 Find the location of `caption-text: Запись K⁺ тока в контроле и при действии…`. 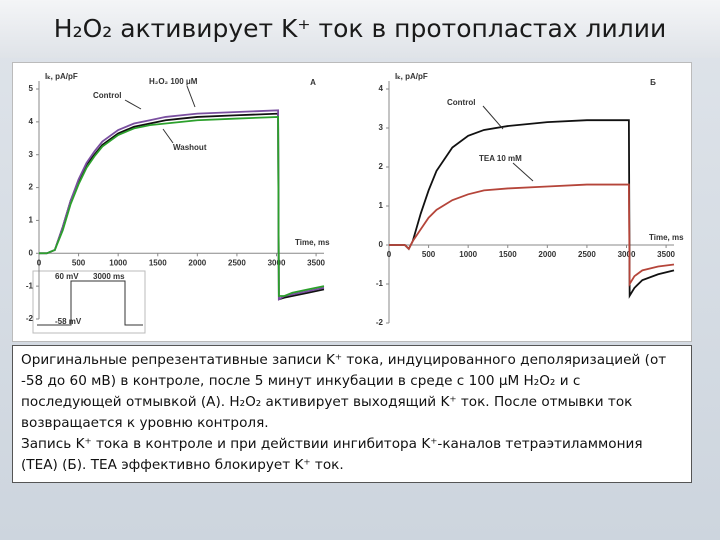

caption-text: Запись K⁺ тока в контроле и при действии… is located at coordinates (332, 454).